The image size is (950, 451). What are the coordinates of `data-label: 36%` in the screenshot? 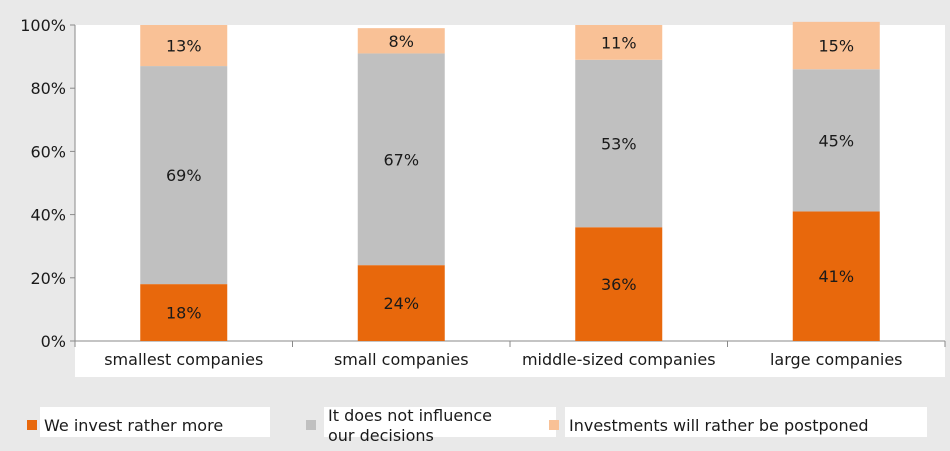 It's located at (619, 284).